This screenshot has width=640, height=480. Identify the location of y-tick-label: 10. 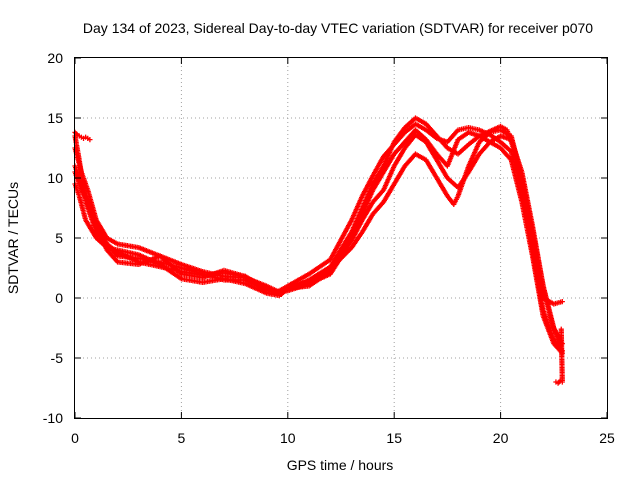
(55, 178).